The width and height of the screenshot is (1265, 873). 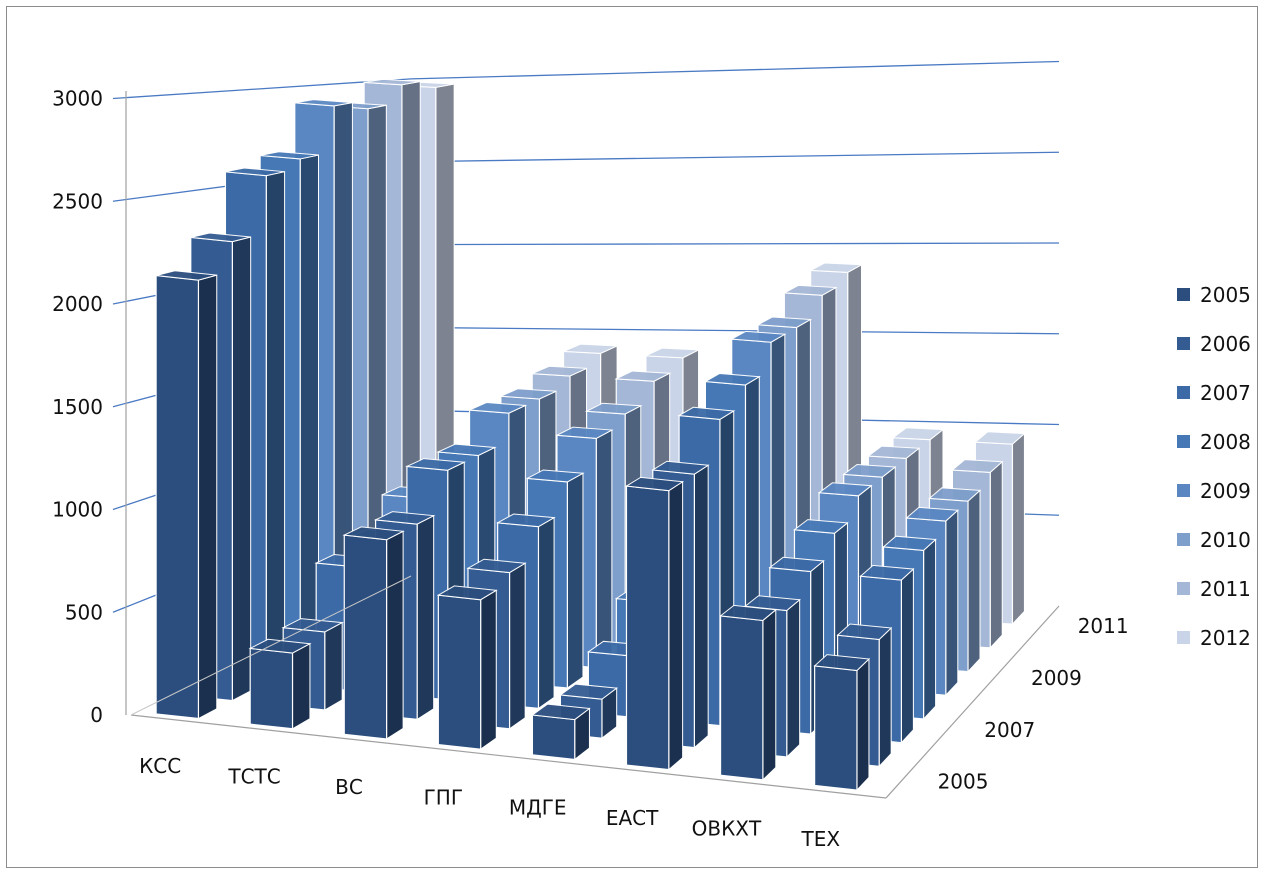 I want to click on bar-2005-ОВКХТ, so click(x=748, y=693).